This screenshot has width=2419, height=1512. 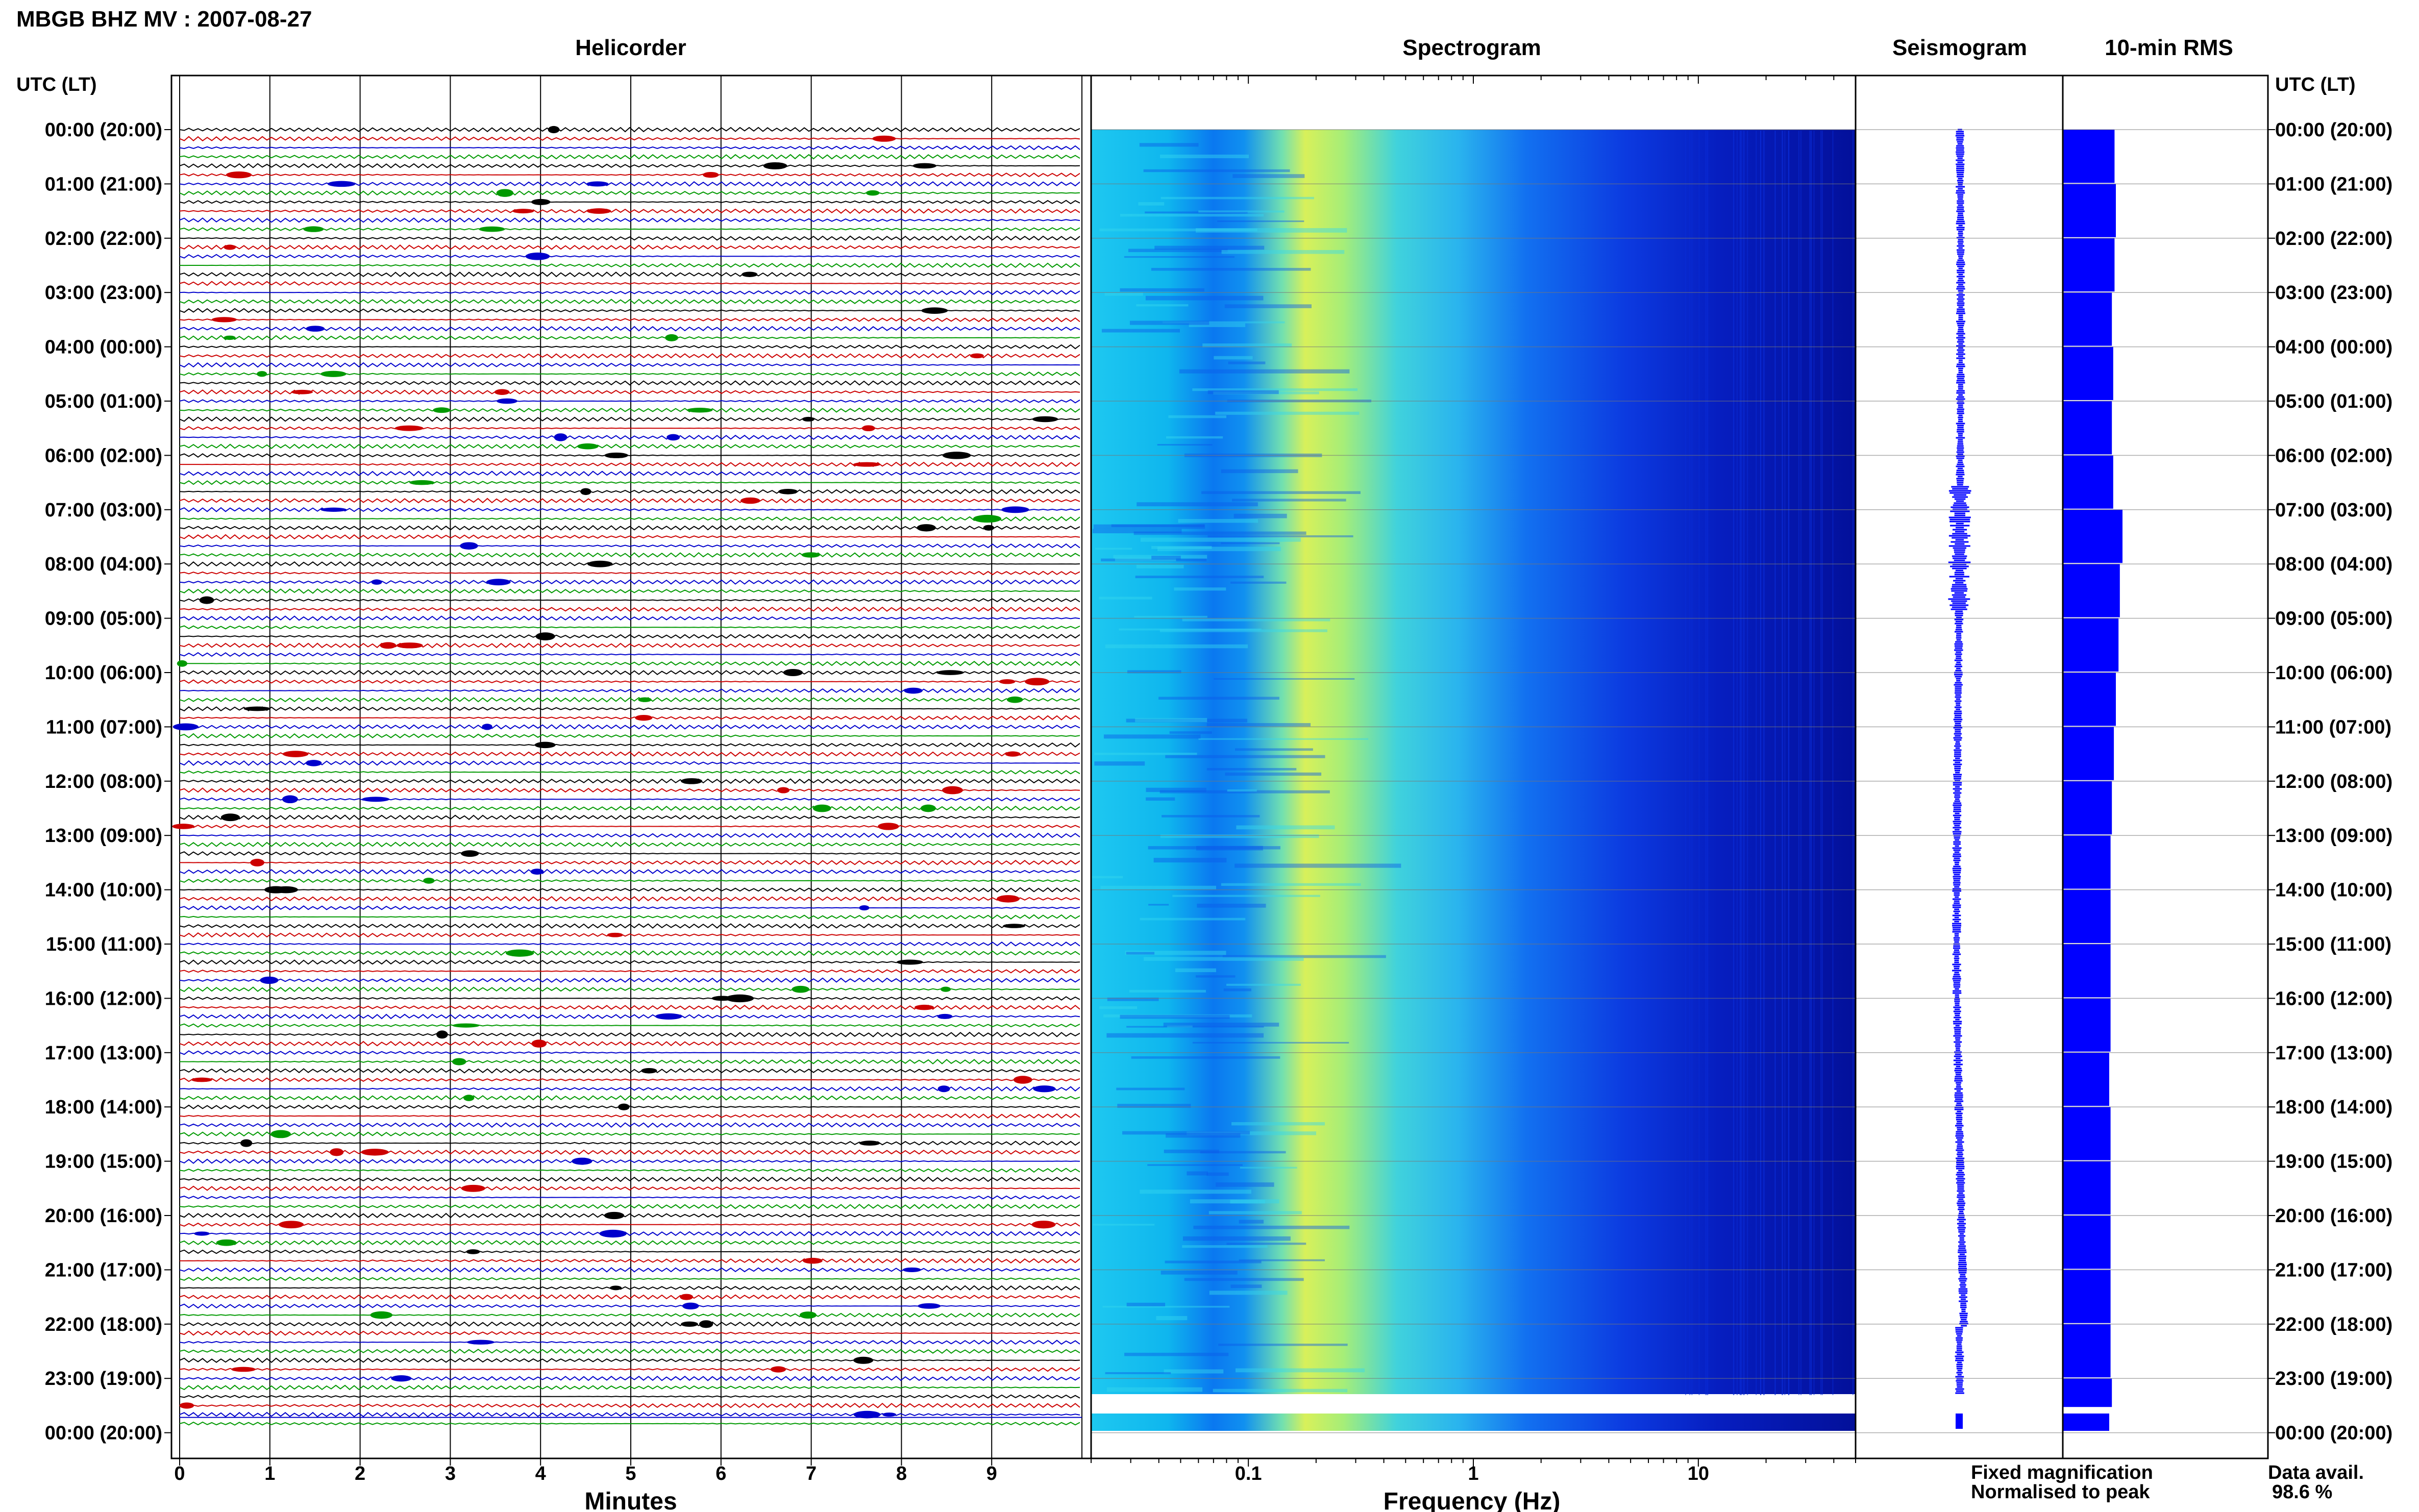 I want to click on time-label-right: 20:00 (16:00), so click(x=2333, y=1216).